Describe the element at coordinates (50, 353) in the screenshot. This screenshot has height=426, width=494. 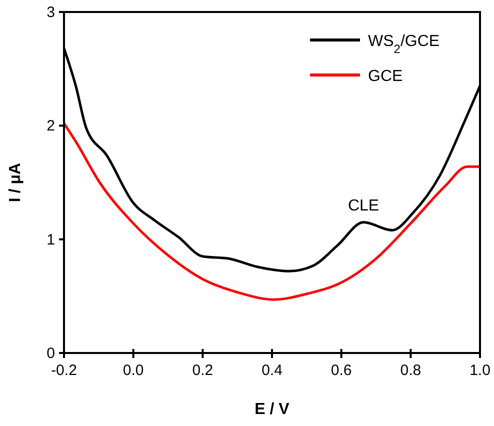
I see `y-tick-label: 0` at that location.